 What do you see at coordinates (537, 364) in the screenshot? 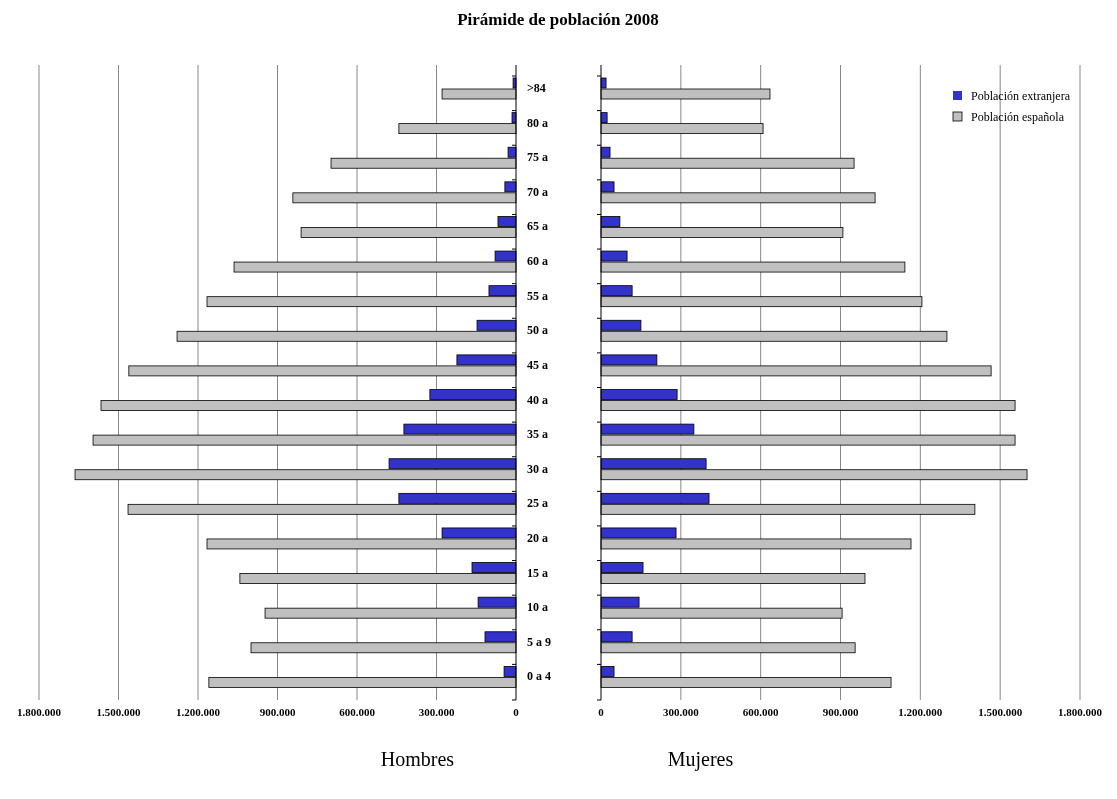
I see `y-tick-label: 45 a` at bounding box center [537, 364].